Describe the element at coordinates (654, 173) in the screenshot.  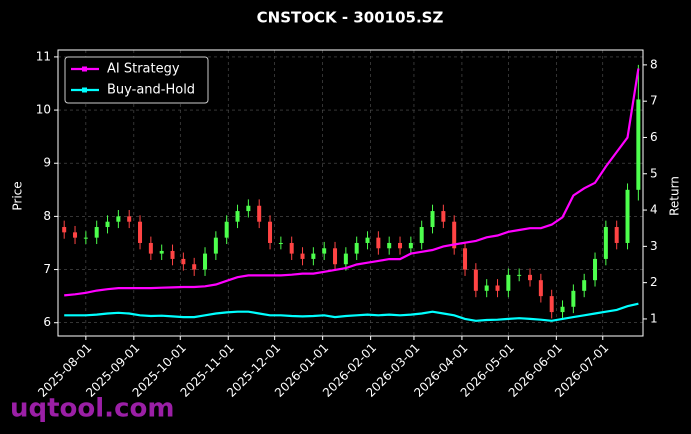
I see `y2-tick-label: 5` at that location.